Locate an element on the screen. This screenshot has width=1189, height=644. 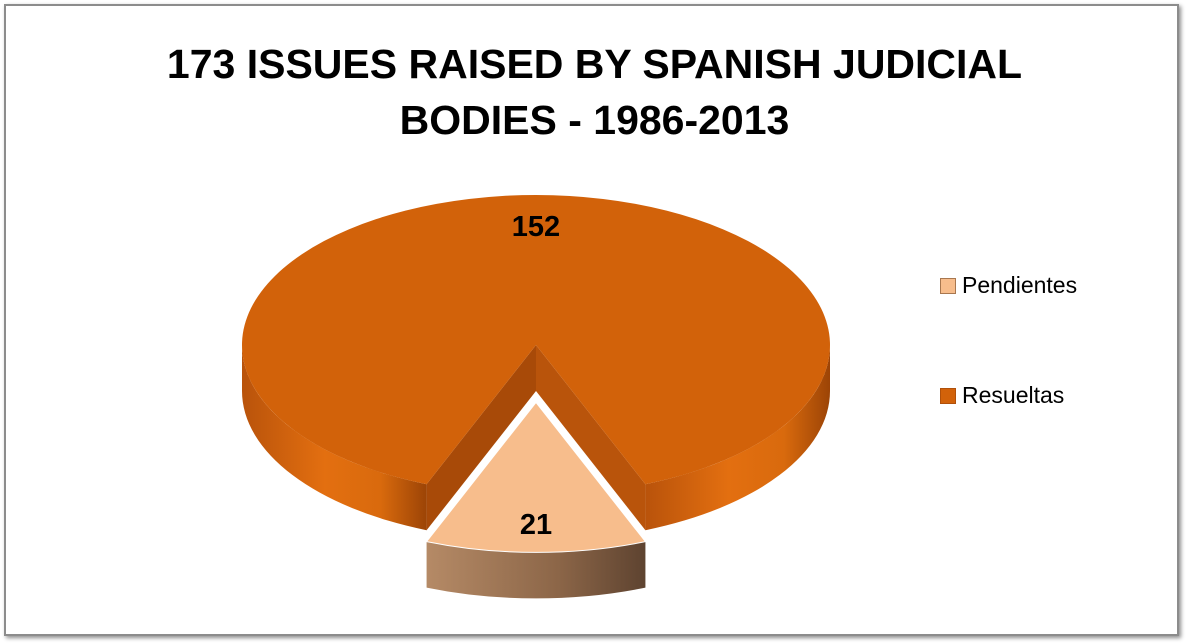
pendientes-slice is located at coordinates (536, 477).